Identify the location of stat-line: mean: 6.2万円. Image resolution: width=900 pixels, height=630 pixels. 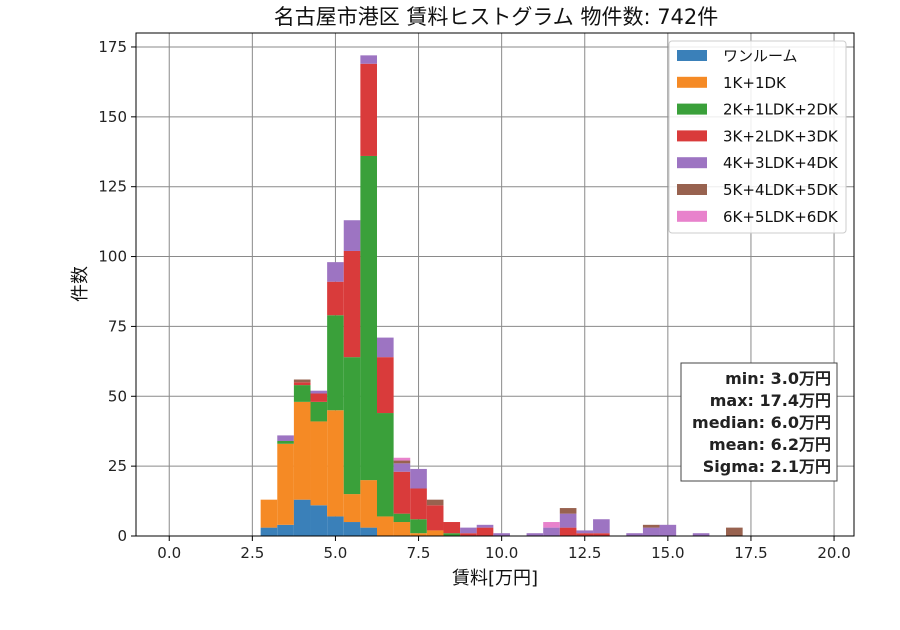
(770, 444).